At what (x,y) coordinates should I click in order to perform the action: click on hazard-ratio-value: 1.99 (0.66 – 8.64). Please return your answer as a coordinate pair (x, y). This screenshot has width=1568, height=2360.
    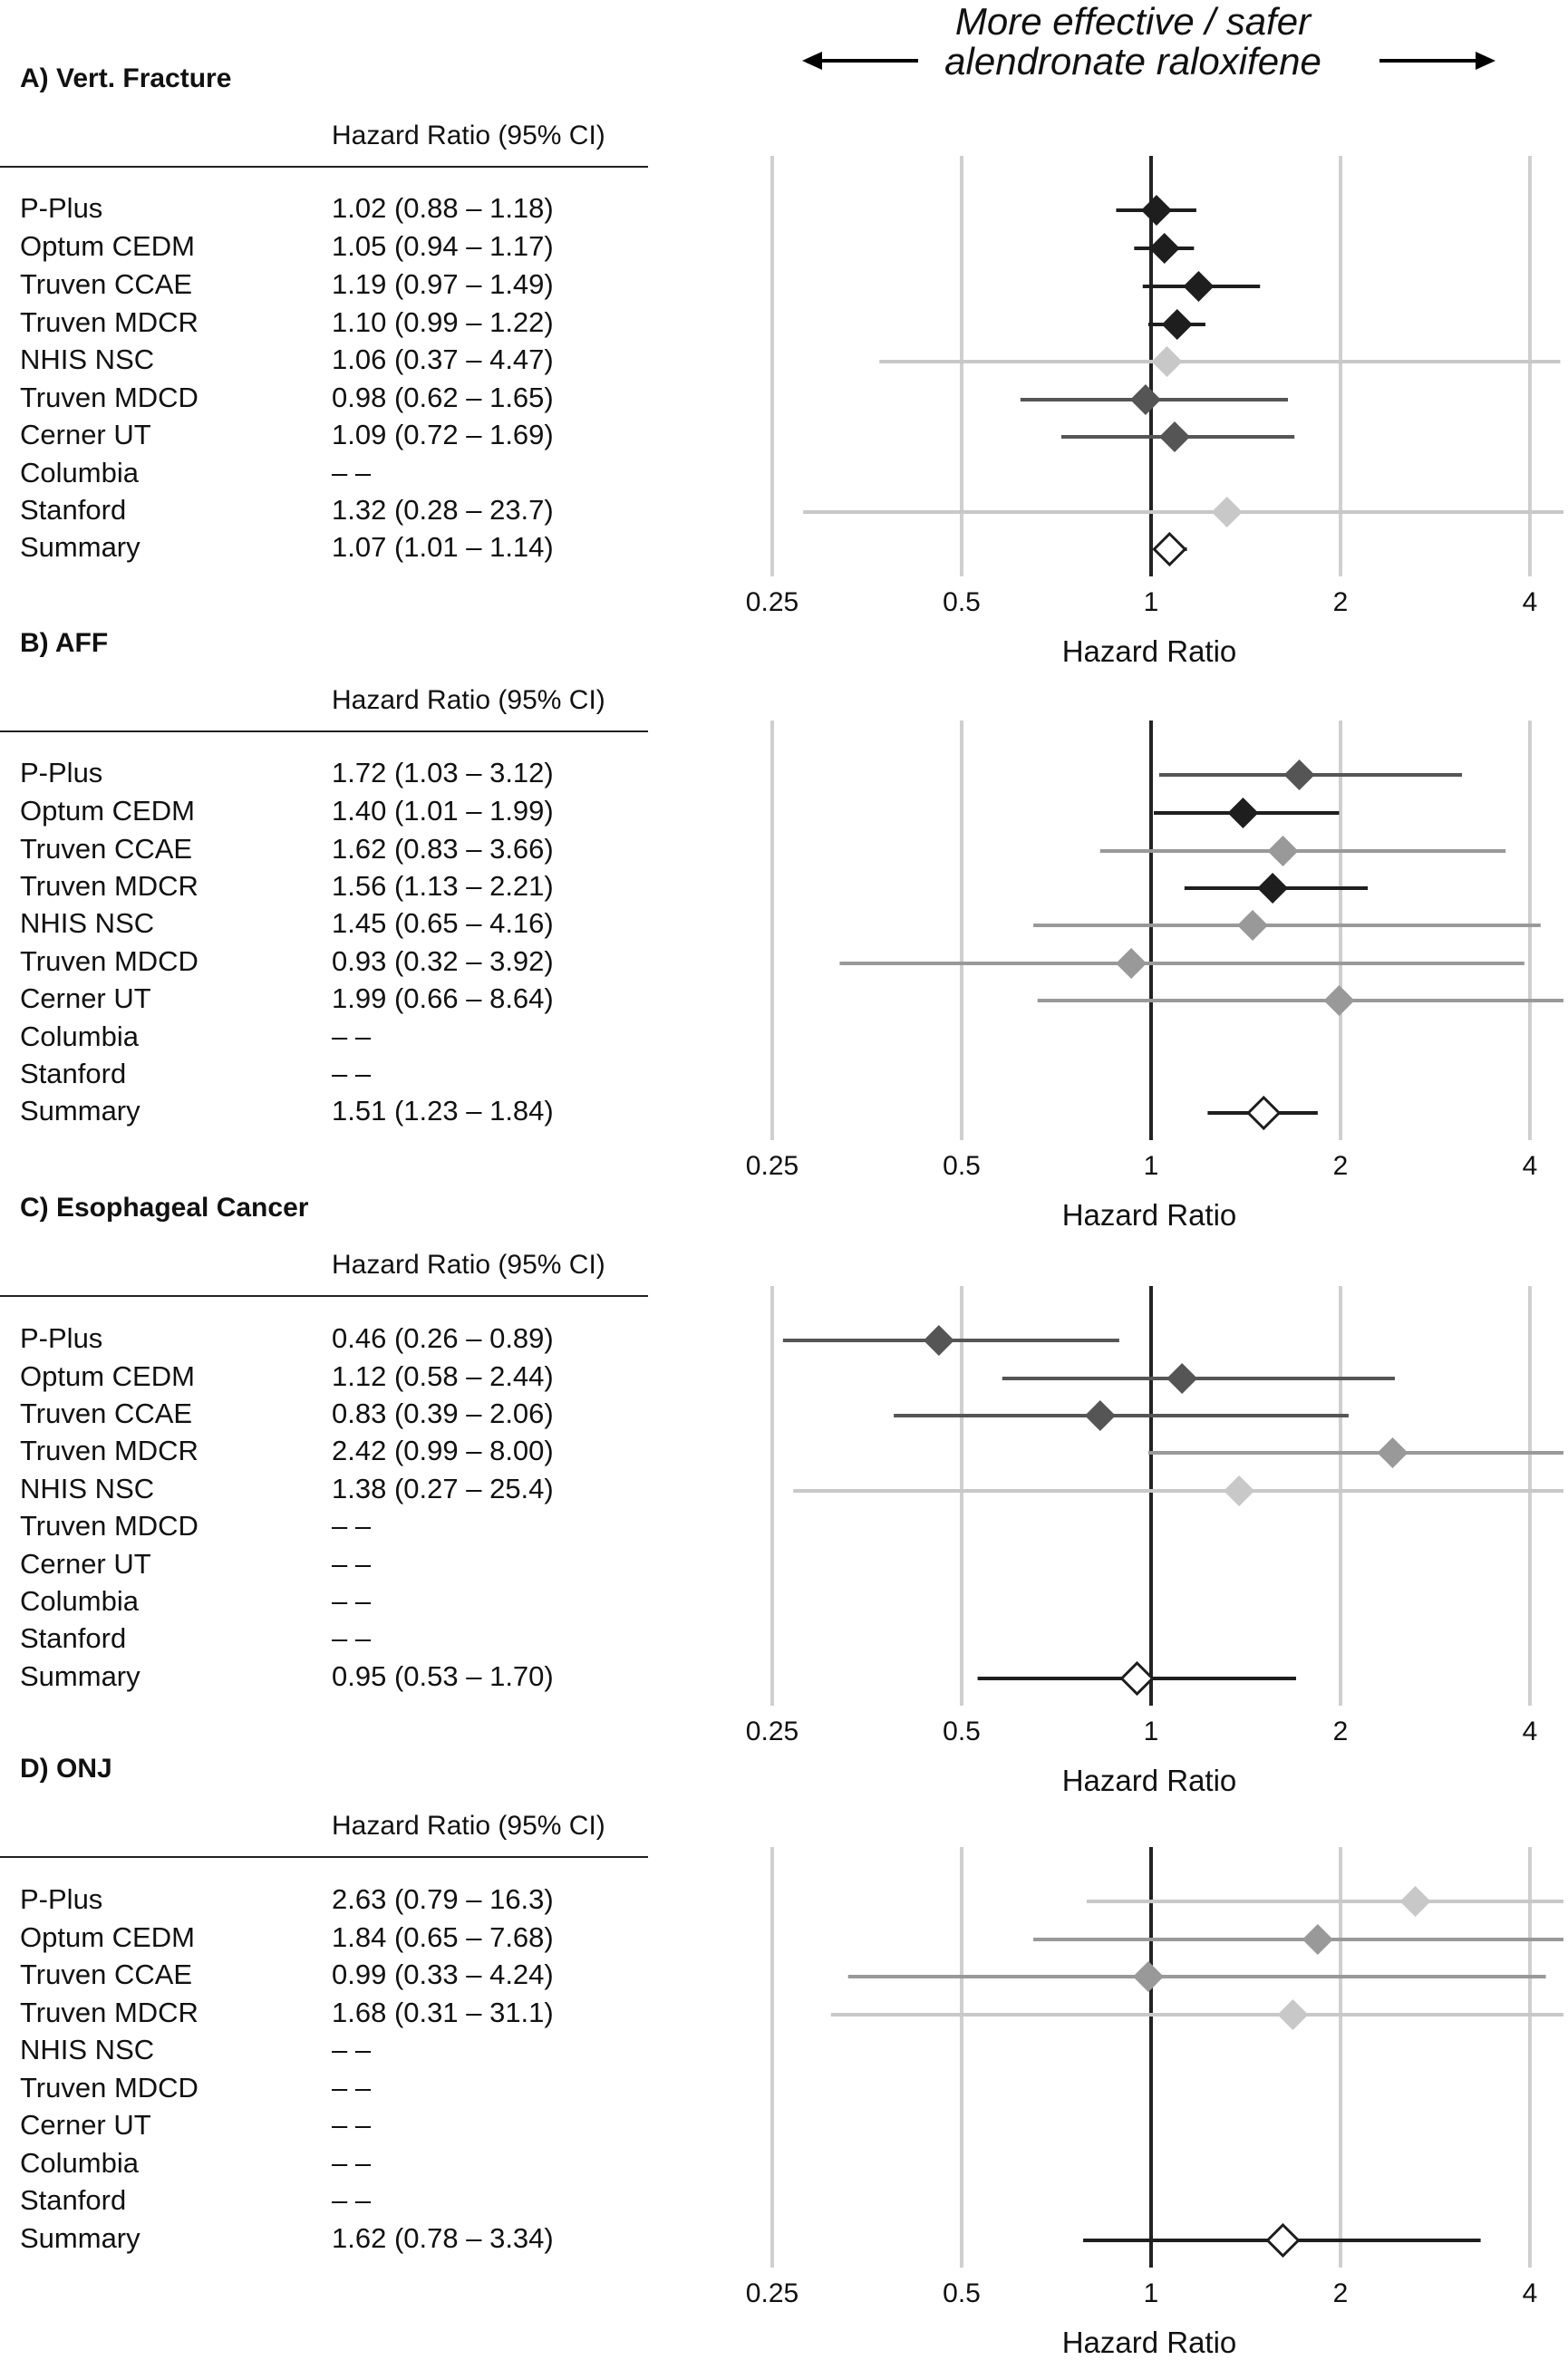
    Looking at the image, I should click on (443, 998).